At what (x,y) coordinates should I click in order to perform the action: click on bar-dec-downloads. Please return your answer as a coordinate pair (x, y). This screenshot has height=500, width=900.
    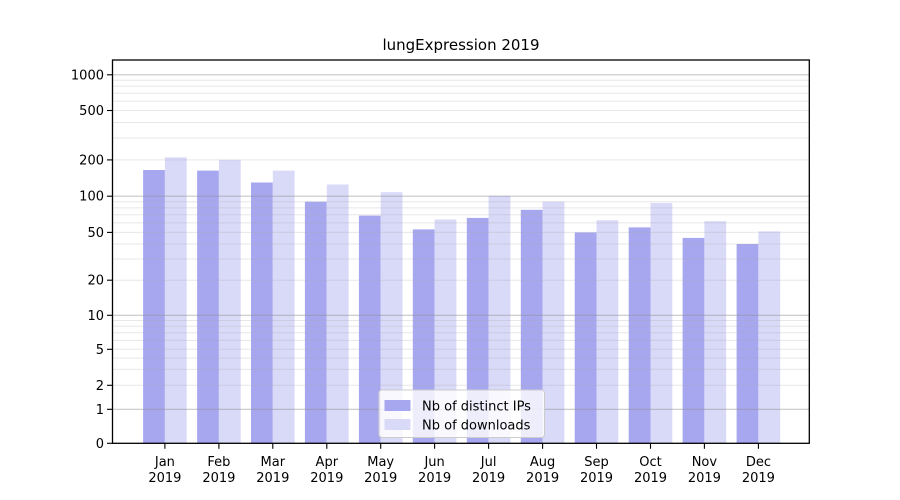
    Looking at the image, I should click on (769, 337).